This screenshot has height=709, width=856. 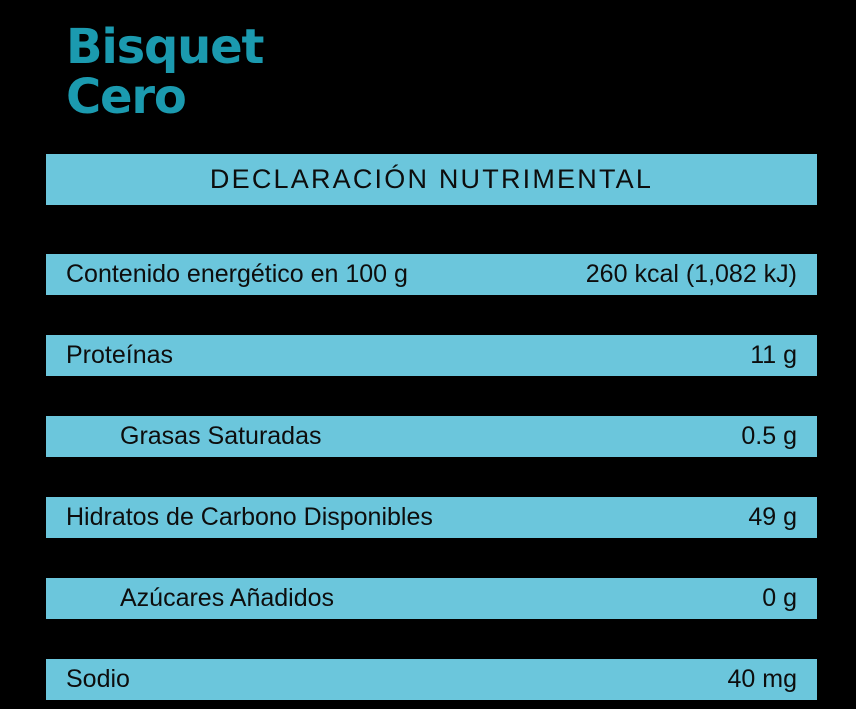 I want to click on nutrition-row-value: 0 g, so click(x=779, y=598).